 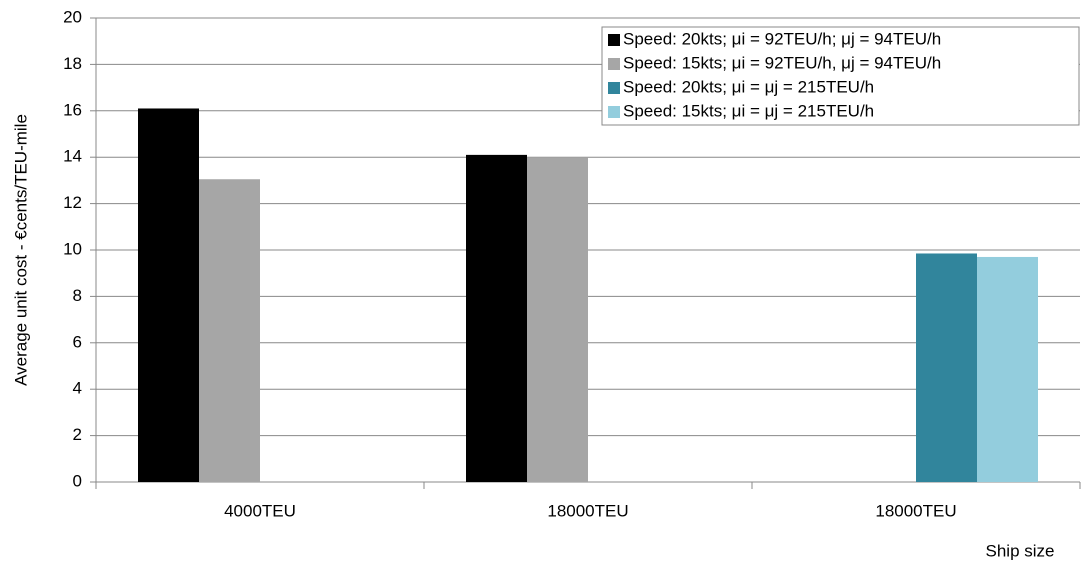 What do you see at coordinates (72, 248) in the screenshot?
I see `y-tick-label: 10` at bounding box center [72, 248].